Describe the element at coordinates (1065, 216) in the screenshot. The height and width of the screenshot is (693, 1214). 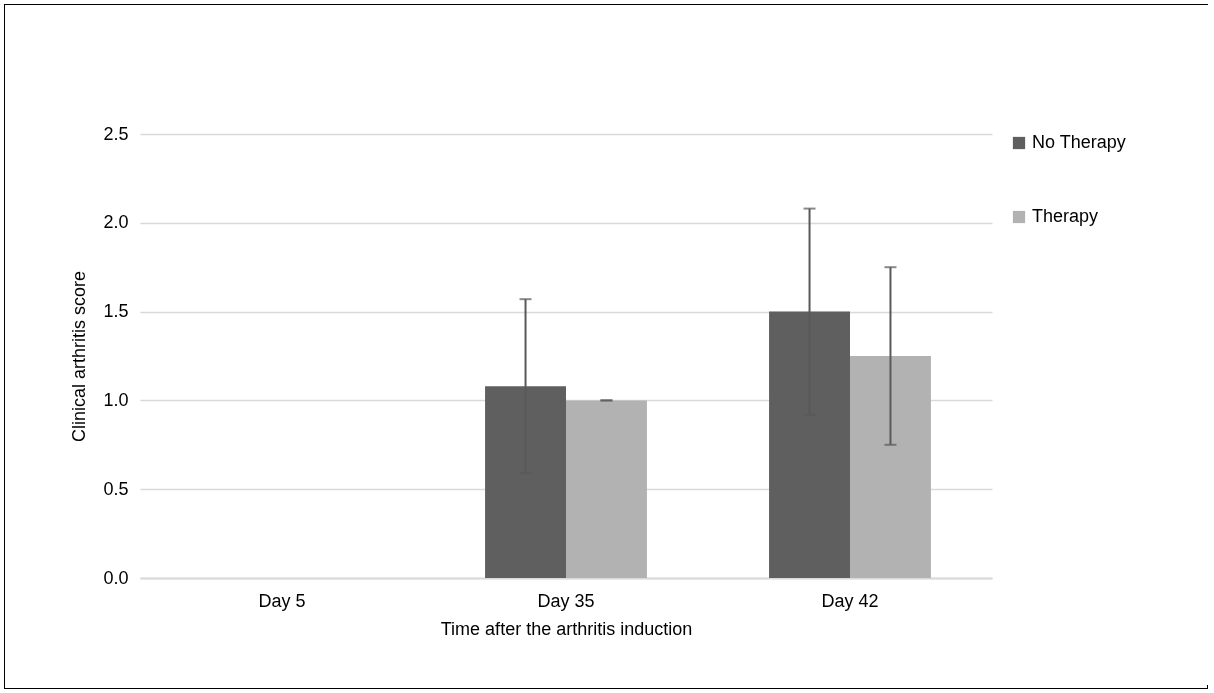
I see `legend-label: Therapy` at that location.